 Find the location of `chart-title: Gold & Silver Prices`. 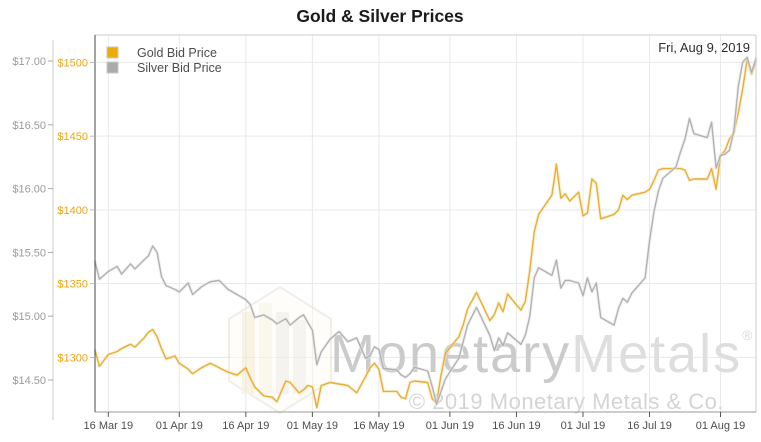

chart-title: Gold & Silver Prices is located at coordinates (380, 16).